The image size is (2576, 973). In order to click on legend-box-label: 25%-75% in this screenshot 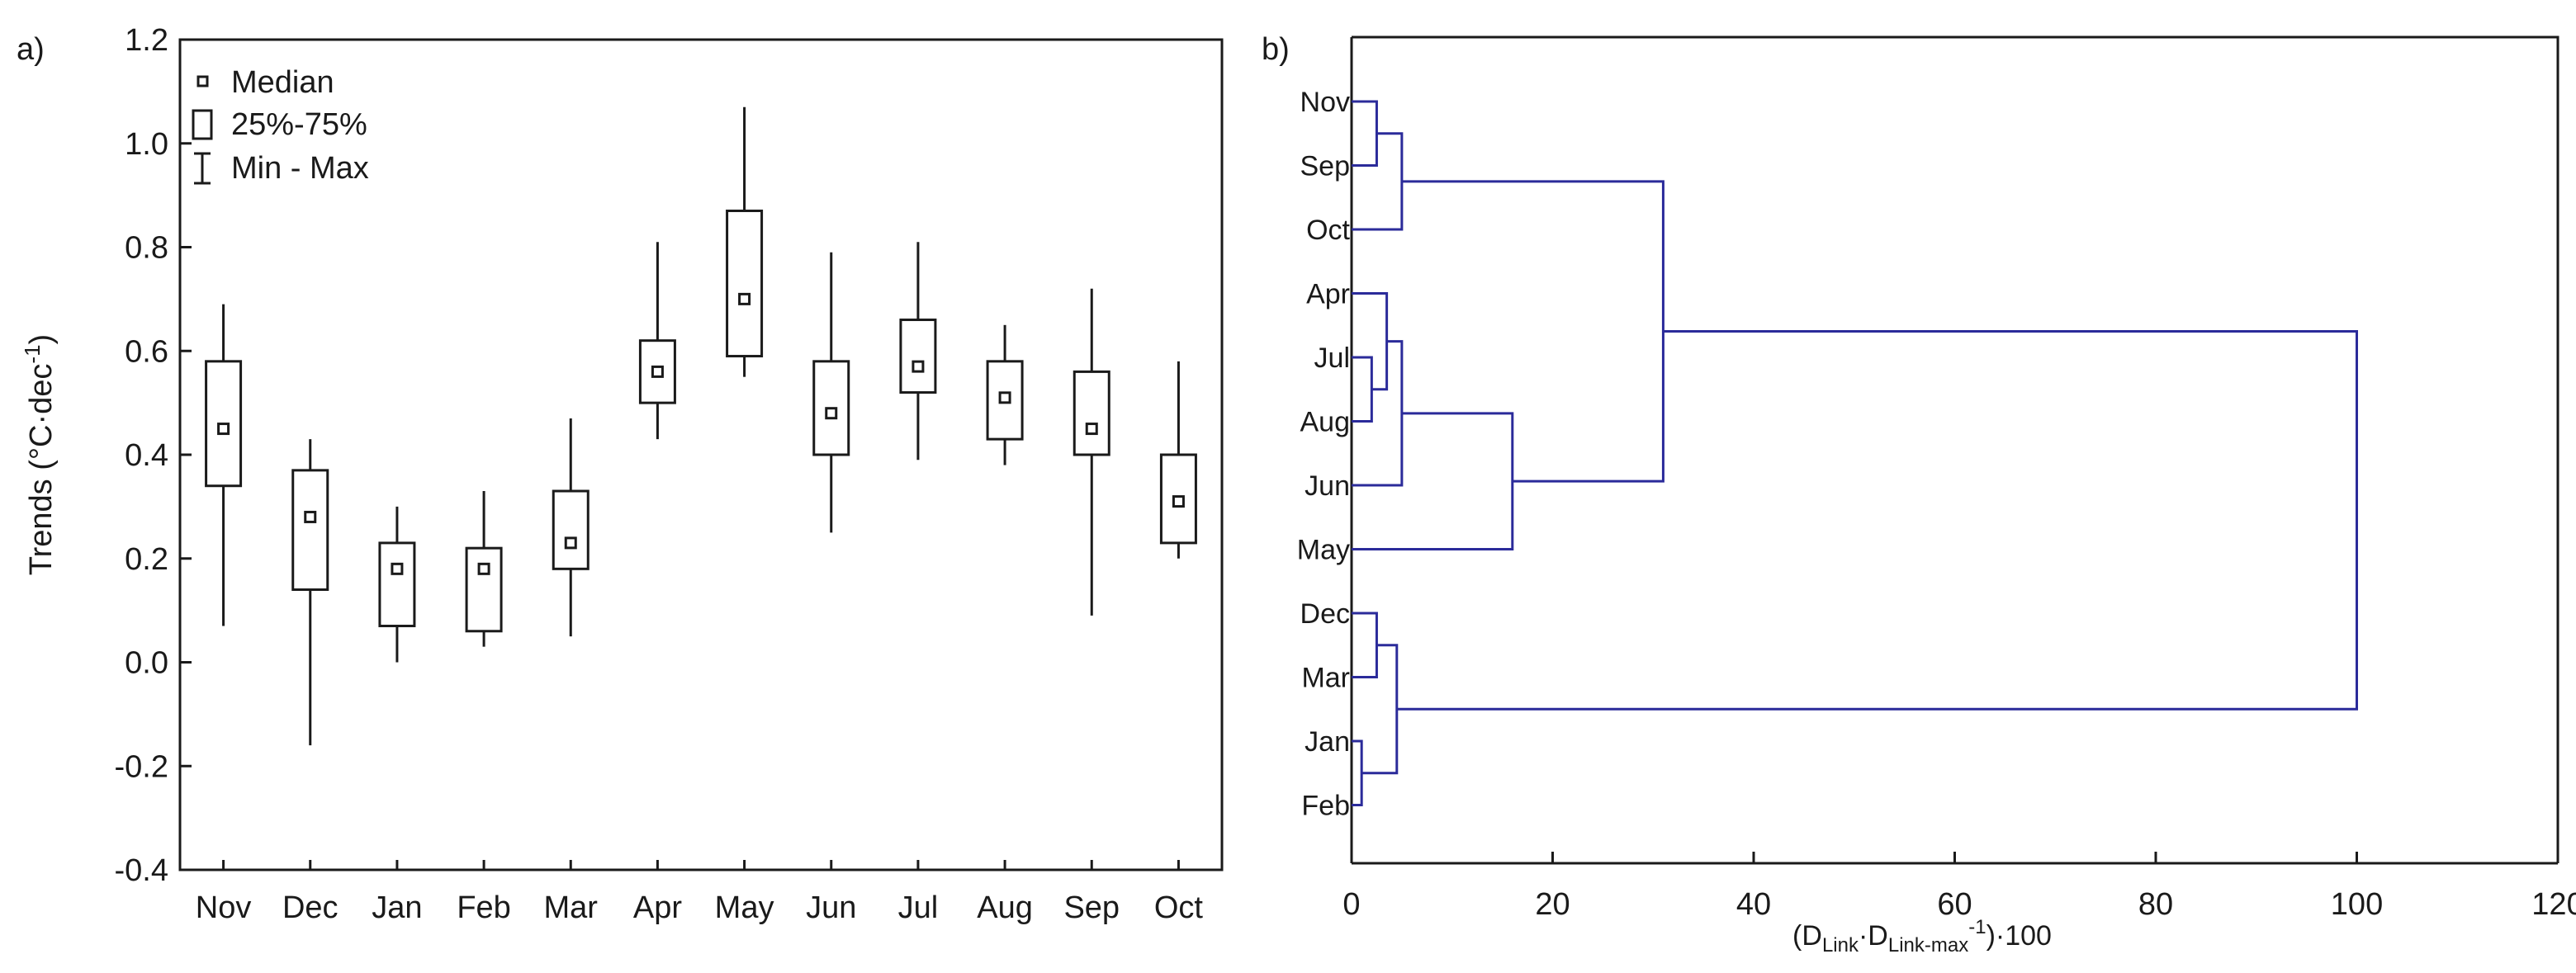, I will do `click(299, 124)`.